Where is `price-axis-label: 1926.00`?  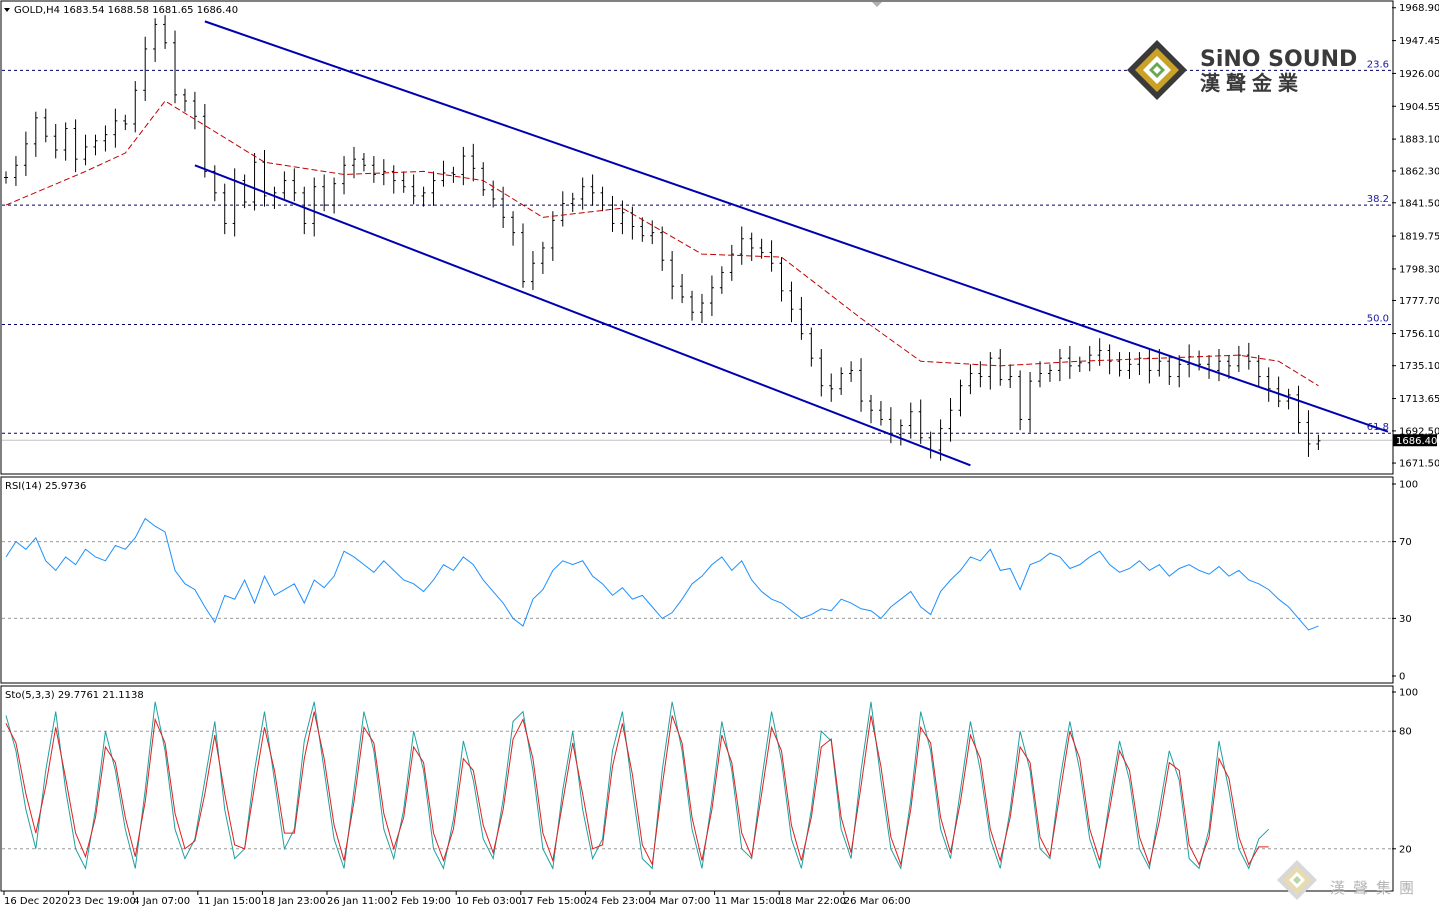
price-axis-label: 1926.00 is located at coordinates (1419, 74).